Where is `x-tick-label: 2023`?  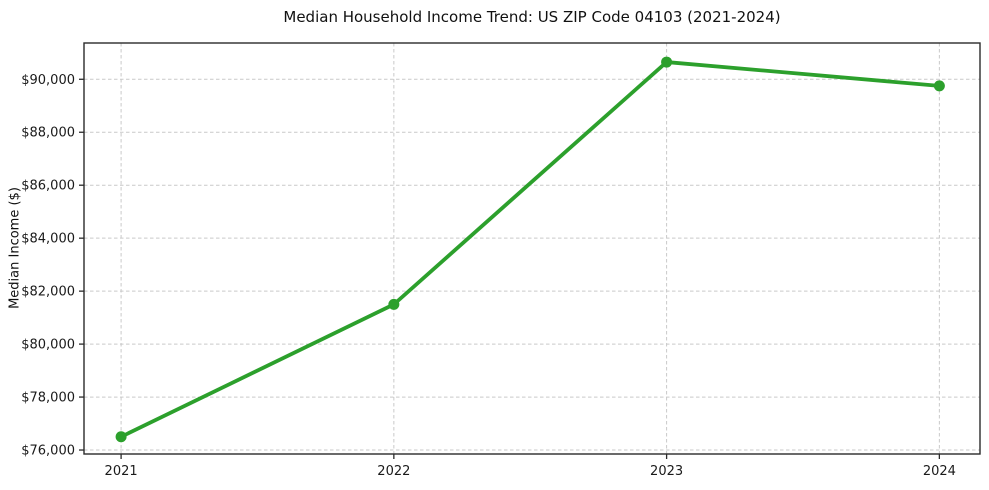 x-tick-label: 2023 is located at coordinates (666, 471).